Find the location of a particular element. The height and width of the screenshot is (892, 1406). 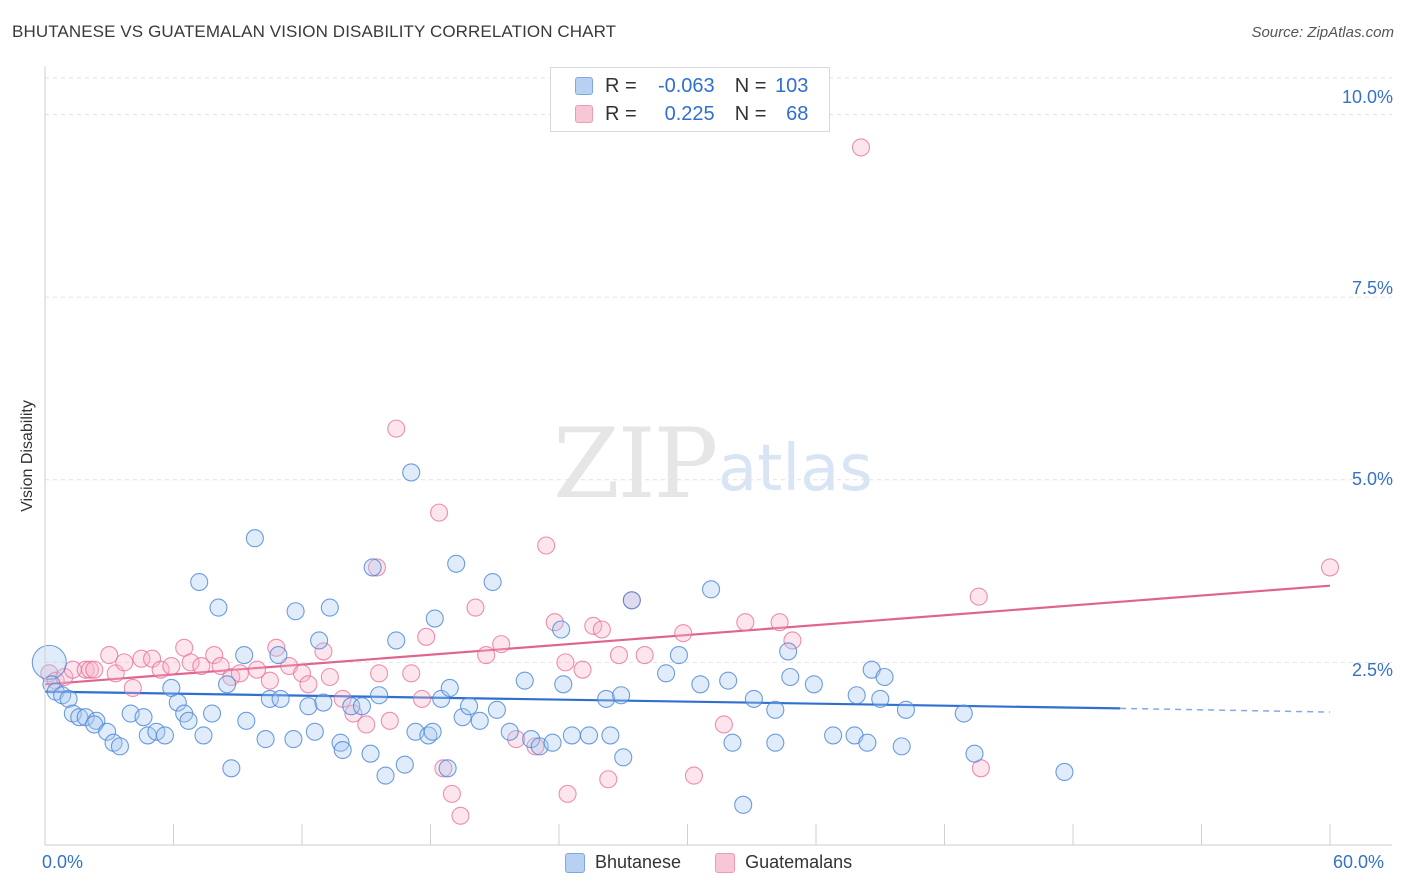

legend-r-value: -0.063 is located at coordinates (686, 85).